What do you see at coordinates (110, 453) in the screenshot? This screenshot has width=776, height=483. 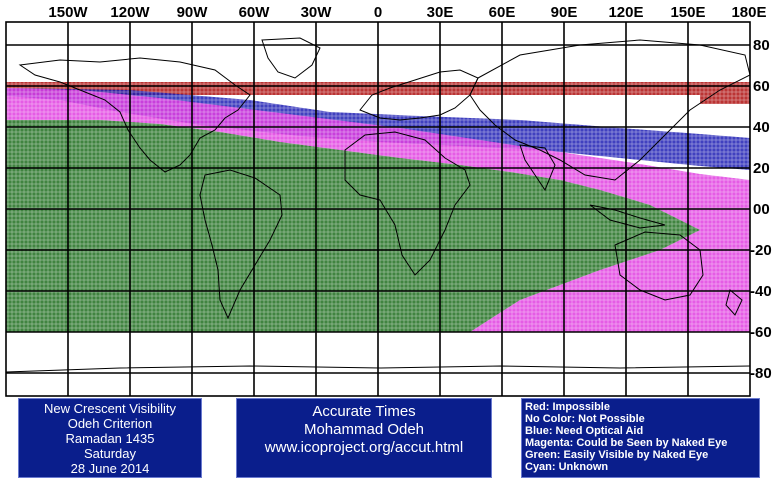 I see `weekday-line: Saturday` at bounding box center [110, 453].